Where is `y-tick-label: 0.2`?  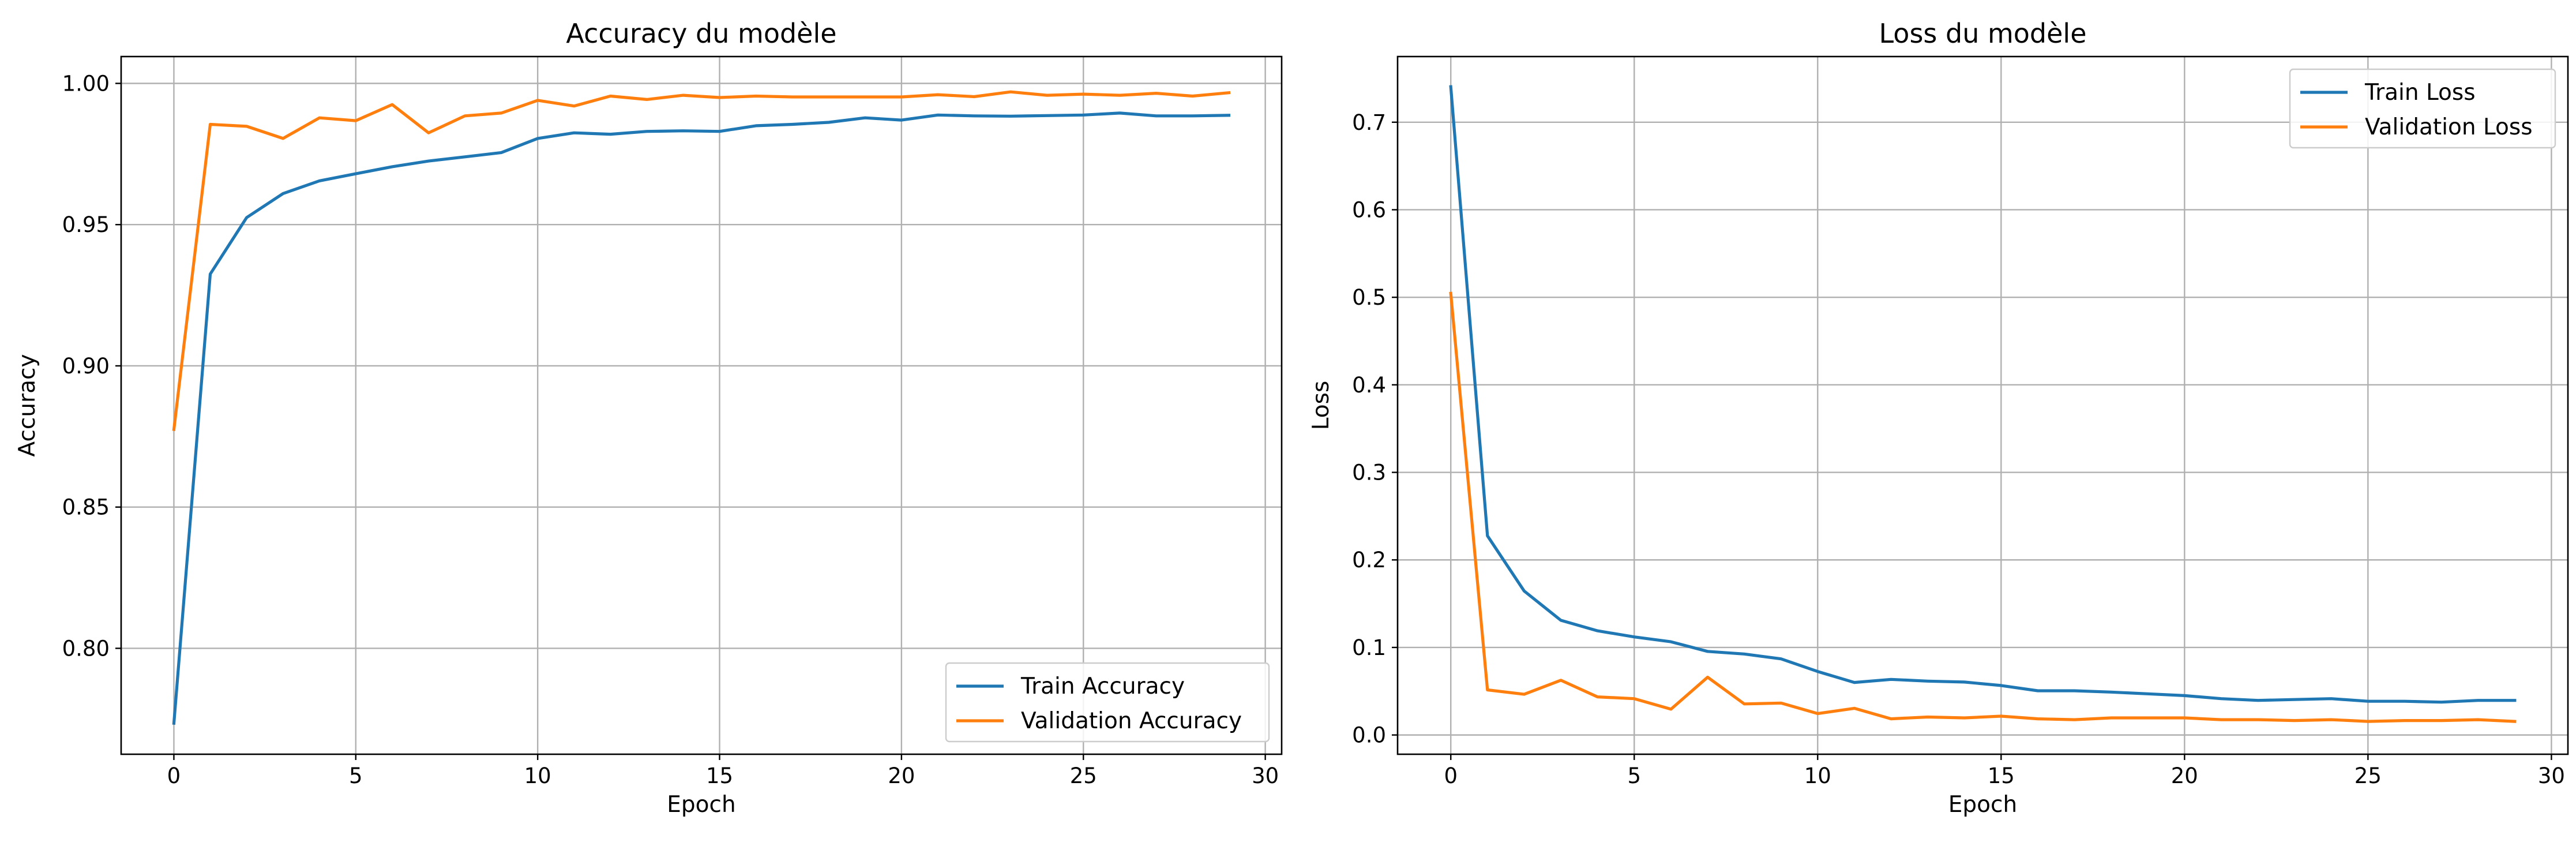 y-tick-label: 0.2 is located at coordinates (1369, 560).